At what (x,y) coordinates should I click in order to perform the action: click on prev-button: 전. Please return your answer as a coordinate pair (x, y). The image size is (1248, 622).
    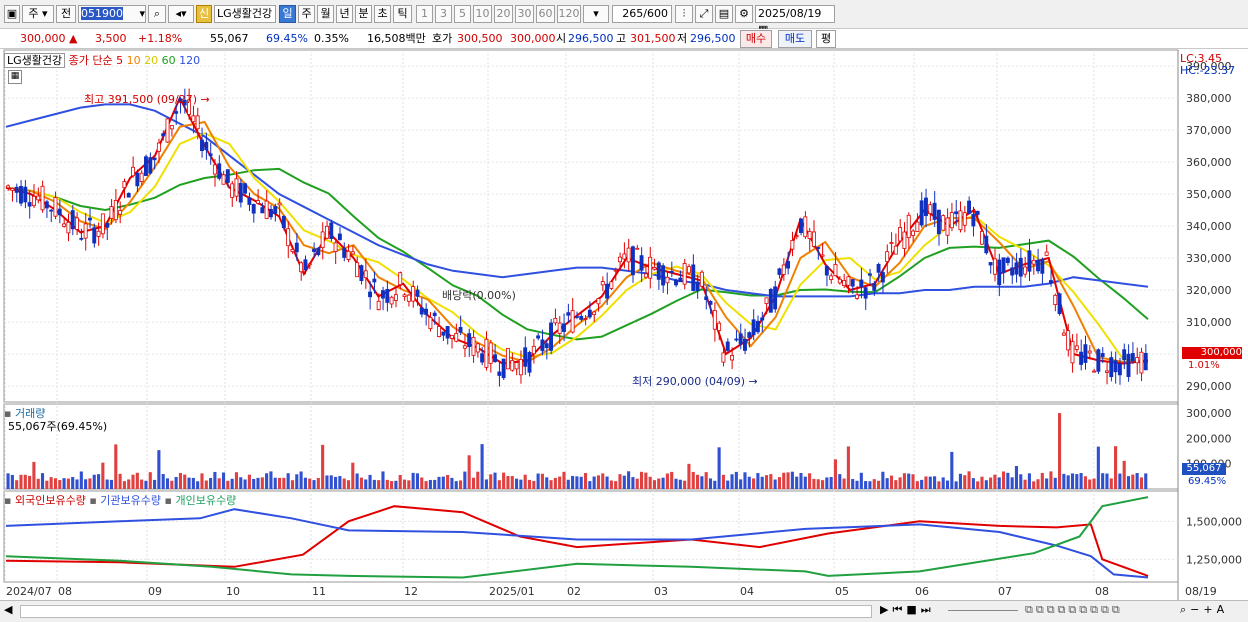
    Looking at the image, I should click on (66, 14).